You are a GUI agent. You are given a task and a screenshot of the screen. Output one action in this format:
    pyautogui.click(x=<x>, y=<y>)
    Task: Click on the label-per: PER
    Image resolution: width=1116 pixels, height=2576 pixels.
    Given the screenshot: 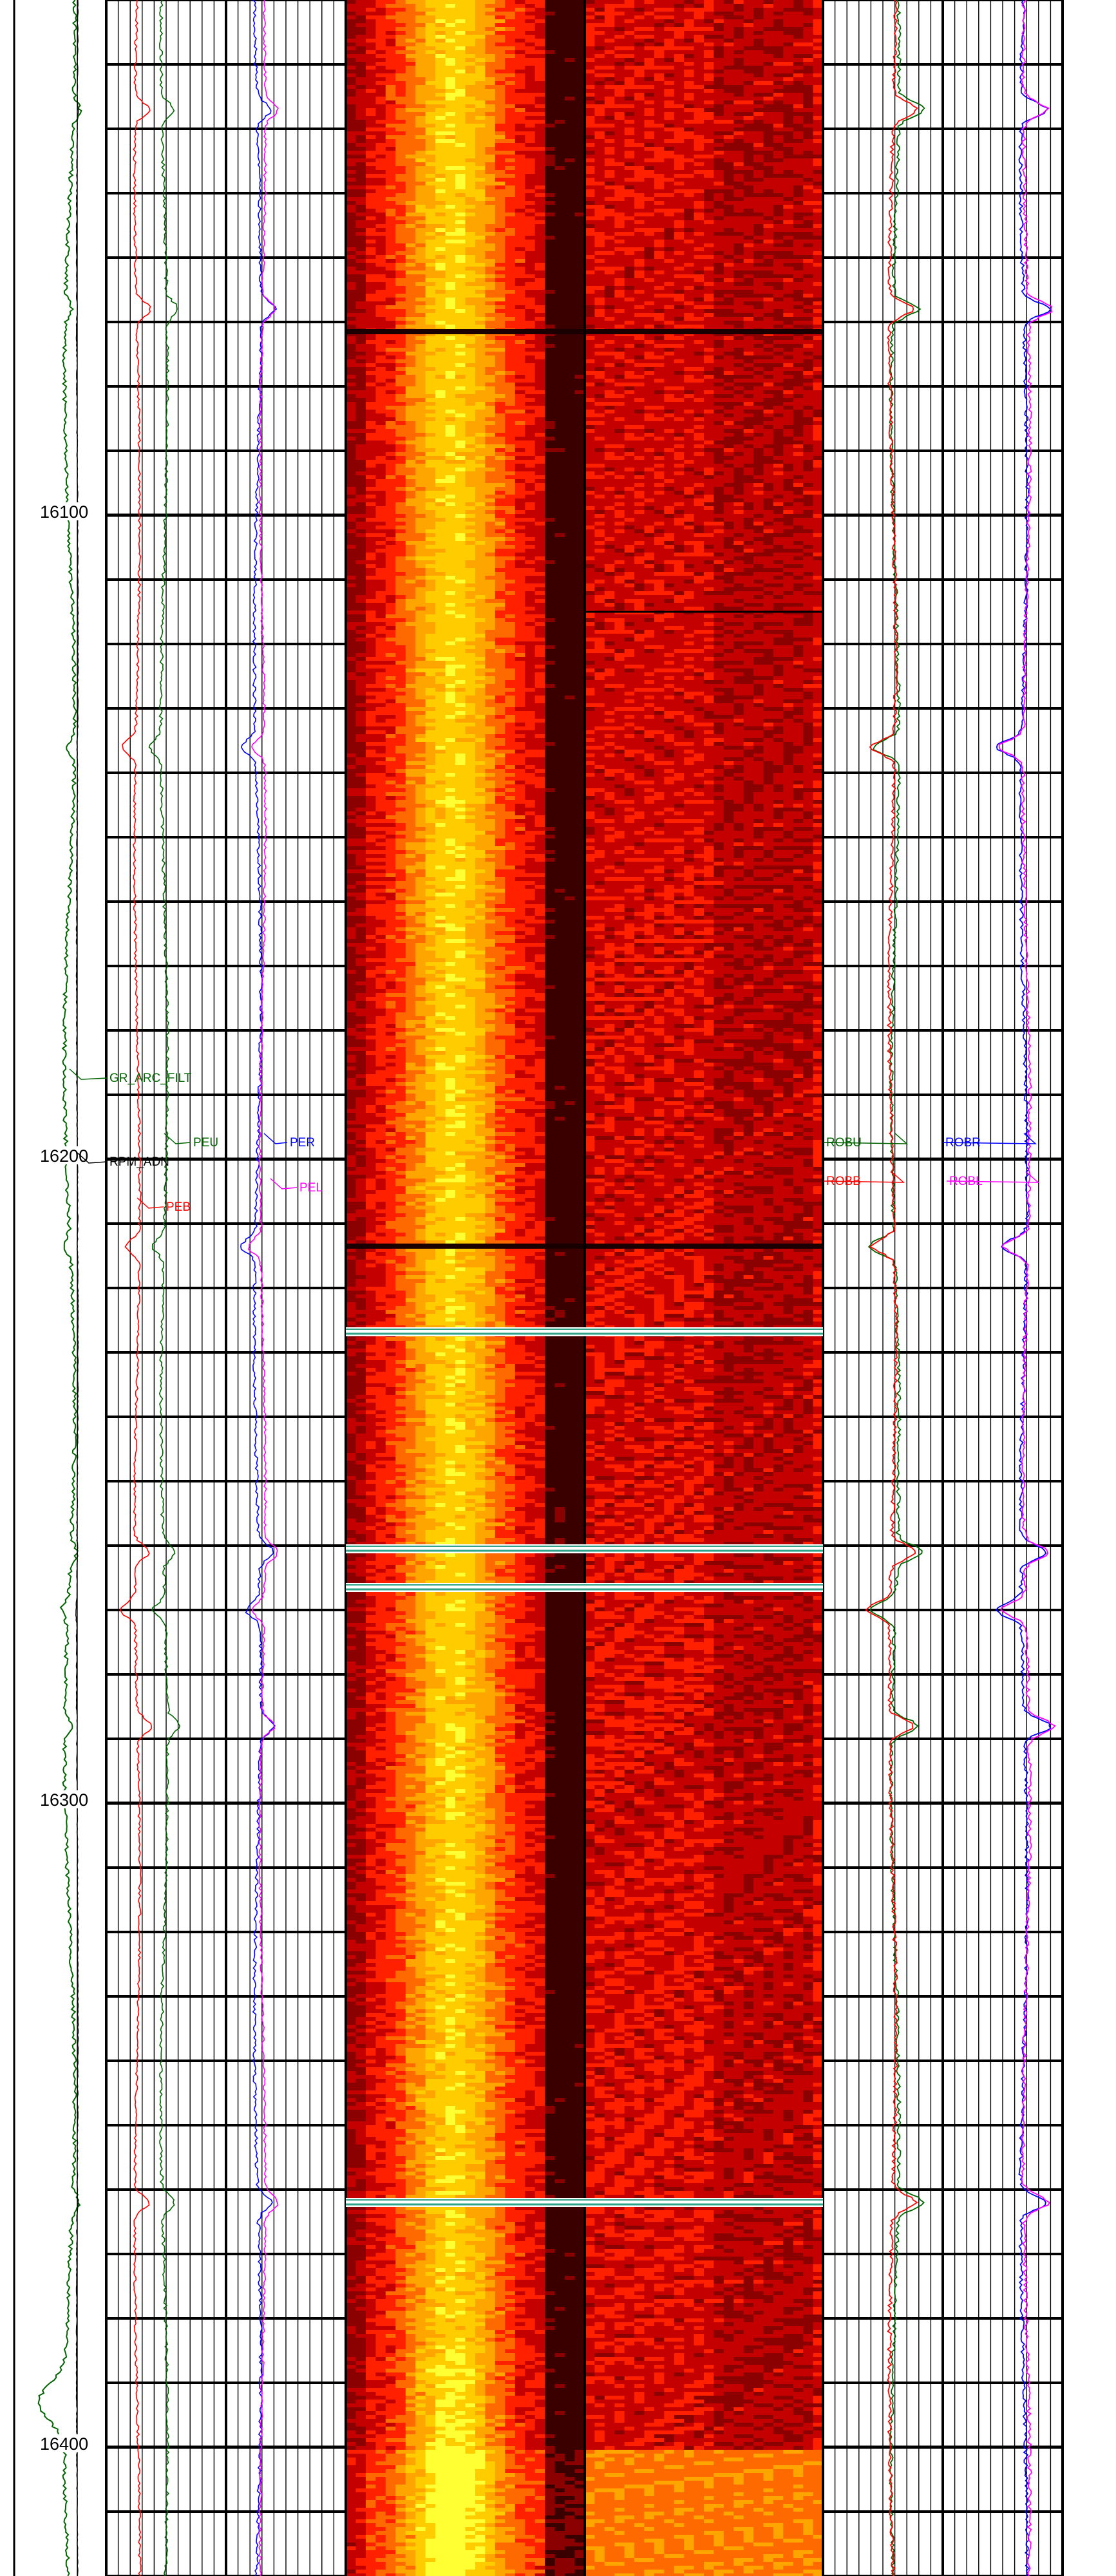 What is the action you would take?
    pyautogui.click(x=302, y=1143)
    